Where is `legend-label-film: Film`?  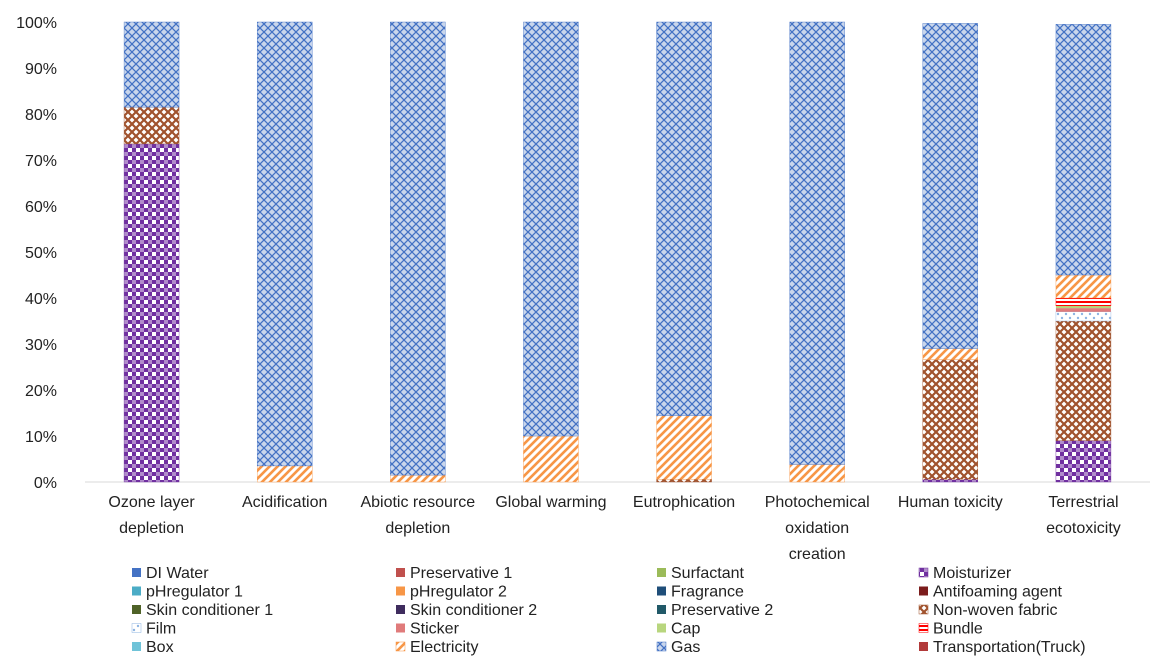 legend-label-film: Film is located at coordinates (161, 629).